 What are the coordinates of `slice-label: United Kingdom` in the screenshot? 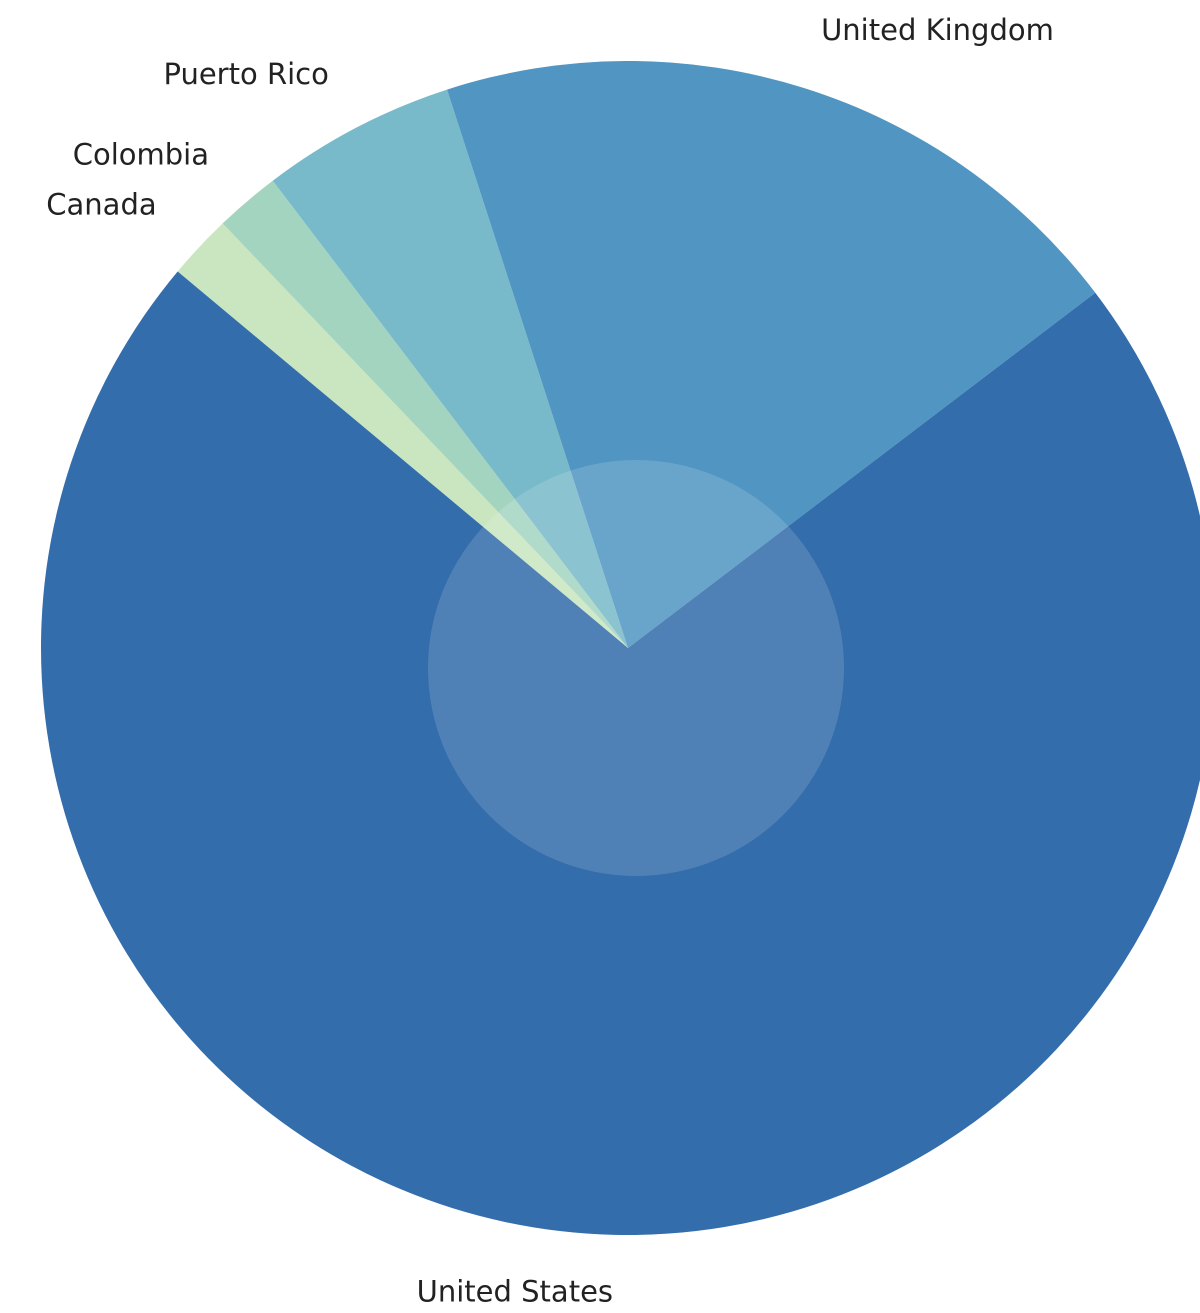 It's located at (937, 30).